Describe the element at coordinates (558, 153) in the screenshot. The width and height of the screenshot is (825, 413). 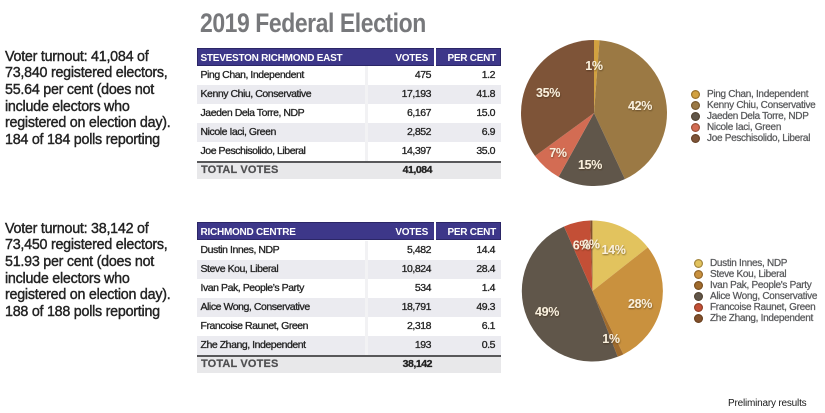
I see `svg-text: 7%` at that location.